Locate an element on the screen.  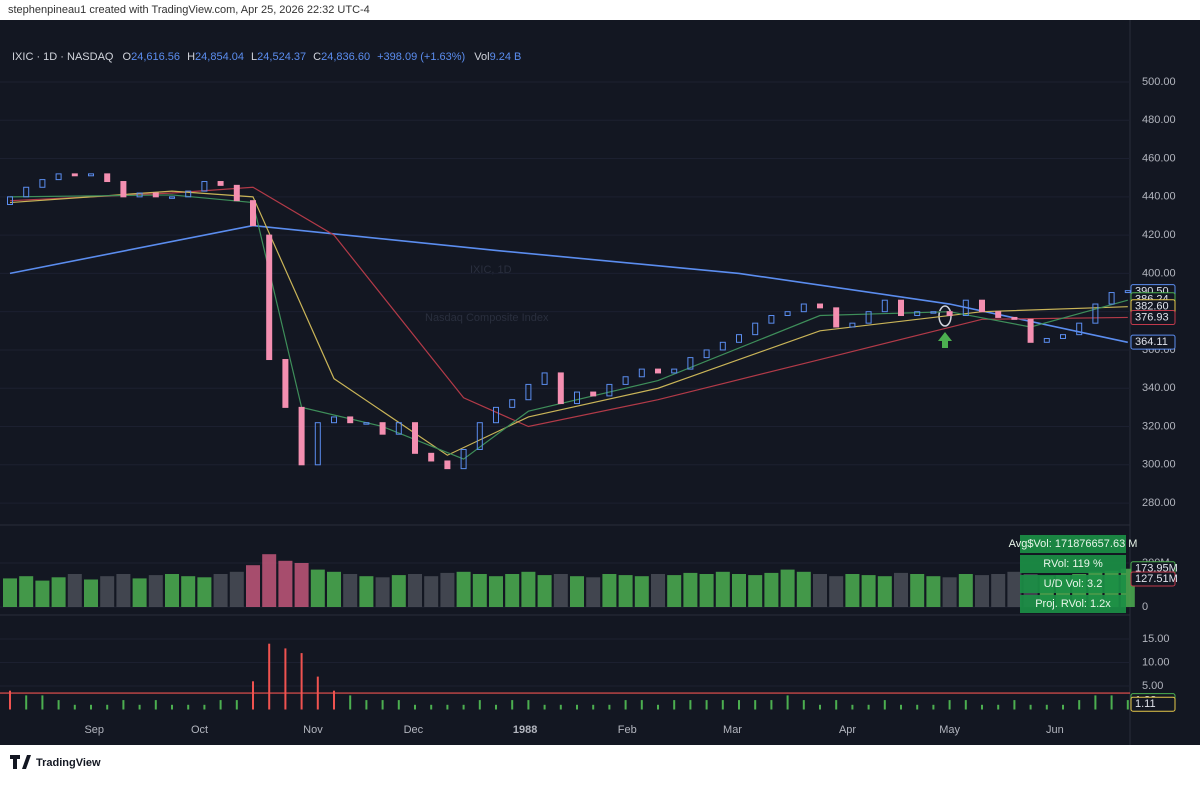
close: 24,836.60 is located at coordinates (345, 57).